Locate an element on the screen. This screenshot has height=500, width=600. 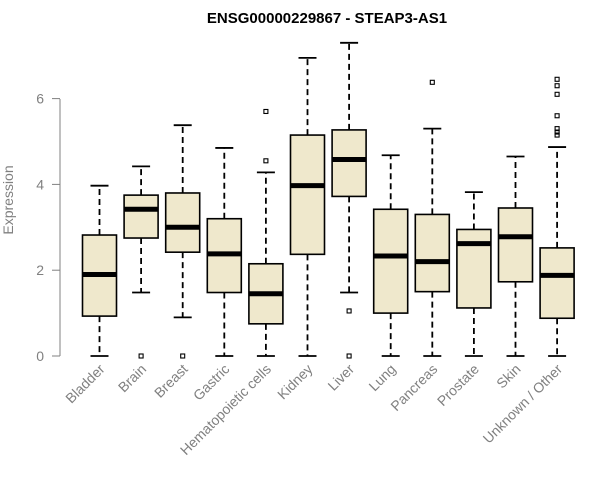
x-tick-label: Skin is located at coordinates (508, 376).